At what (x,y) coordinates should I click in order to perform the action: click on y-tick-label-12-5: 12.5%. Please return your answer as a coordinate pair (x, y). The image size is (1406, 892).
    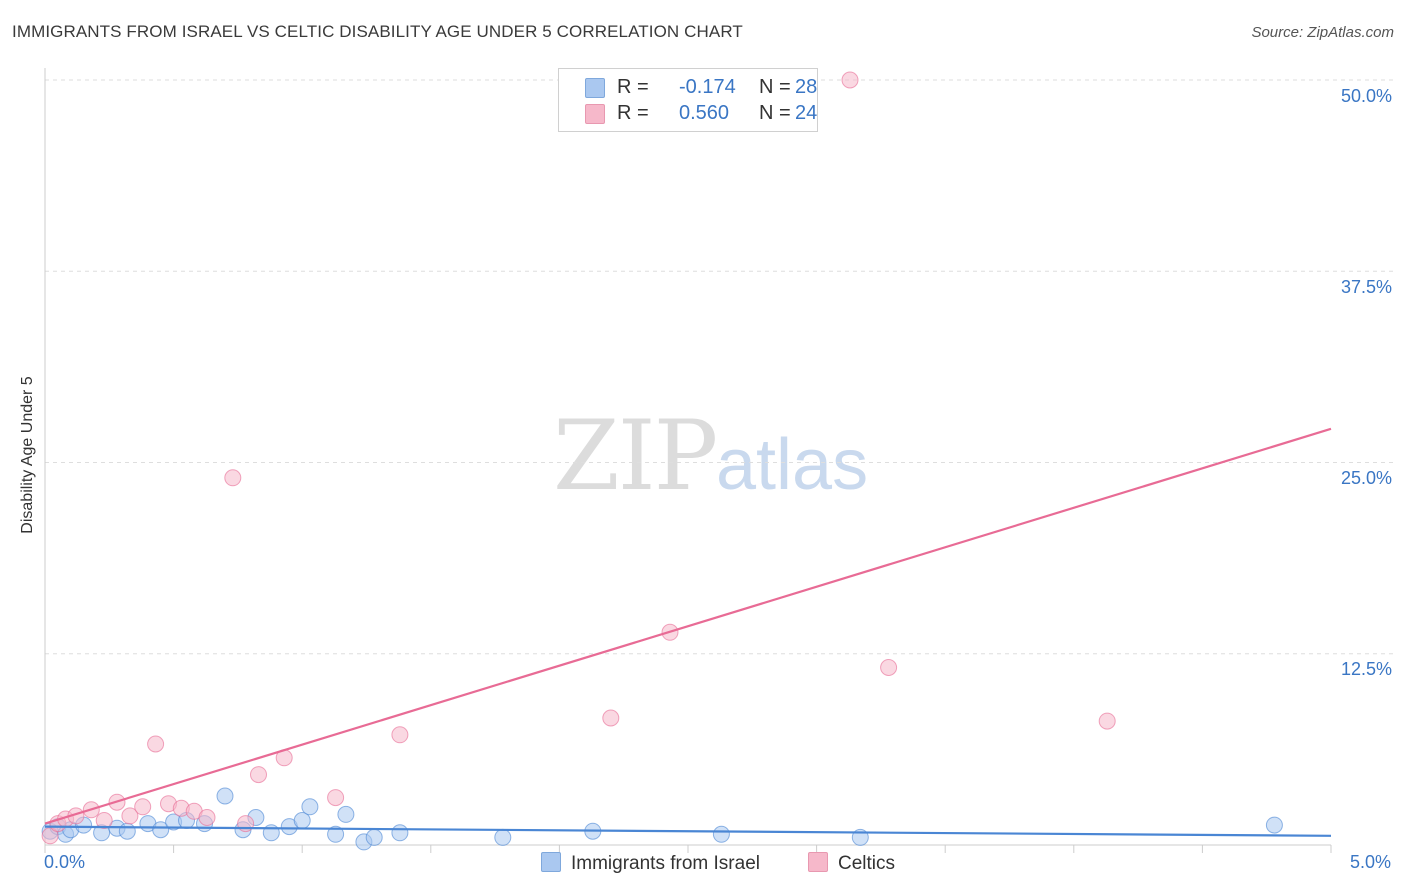
    Looking at the image, I should click on (1366, 669).